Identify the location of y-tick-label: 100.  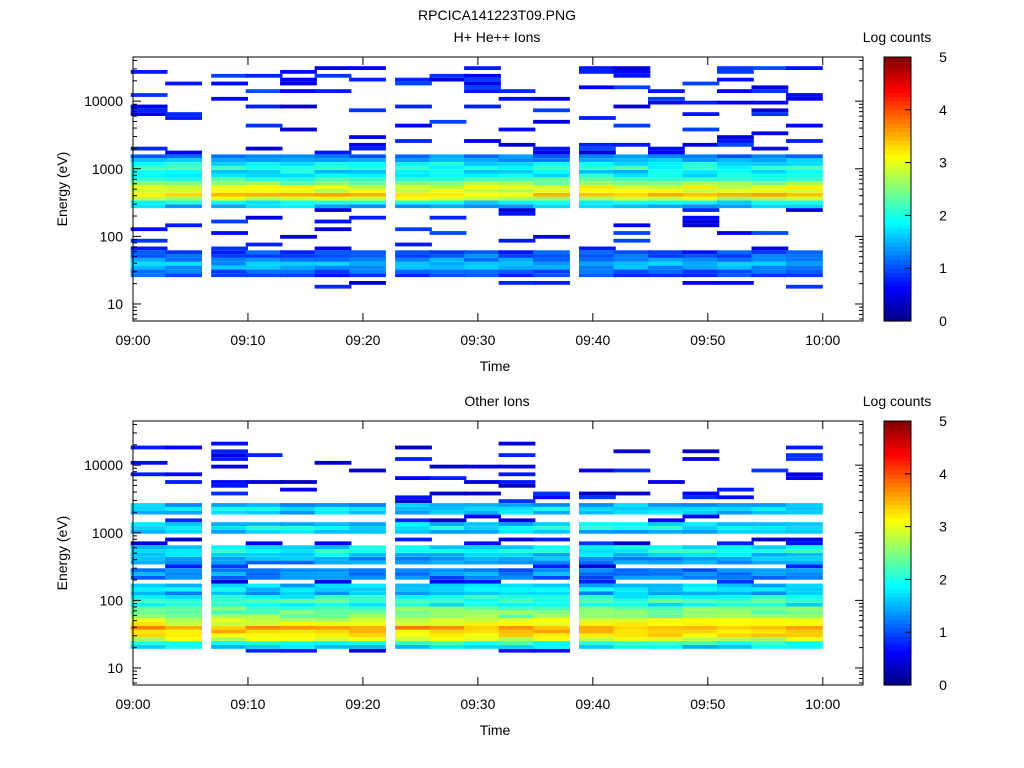
(112, 600).